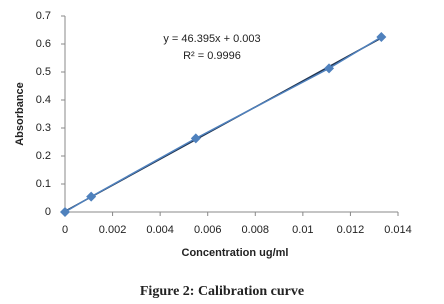  I want to click on x-tick-label: 0, so click(65, 230).